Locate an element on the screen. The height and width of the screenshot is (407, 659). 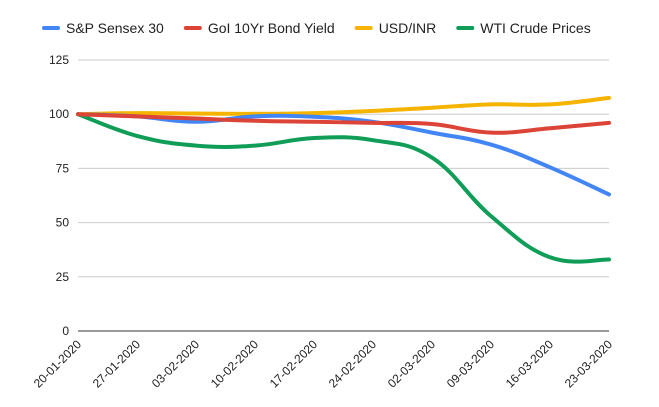
y-tick-label: 75 is located at coordinates (63, 168).